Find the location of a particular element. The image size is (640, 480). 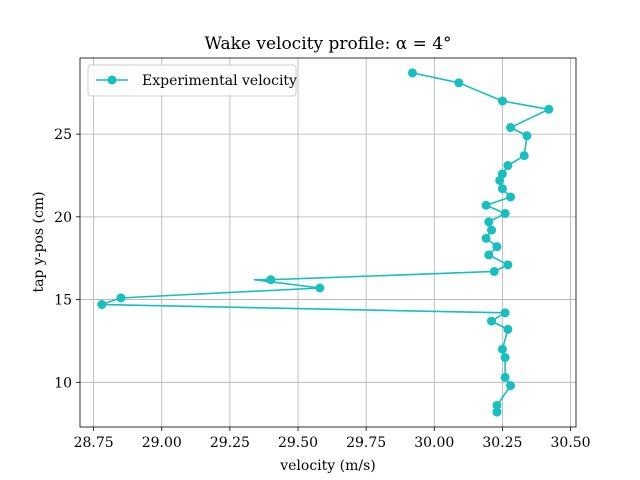

x-tick-label: 30.00 is located at coordinates (434, 443).